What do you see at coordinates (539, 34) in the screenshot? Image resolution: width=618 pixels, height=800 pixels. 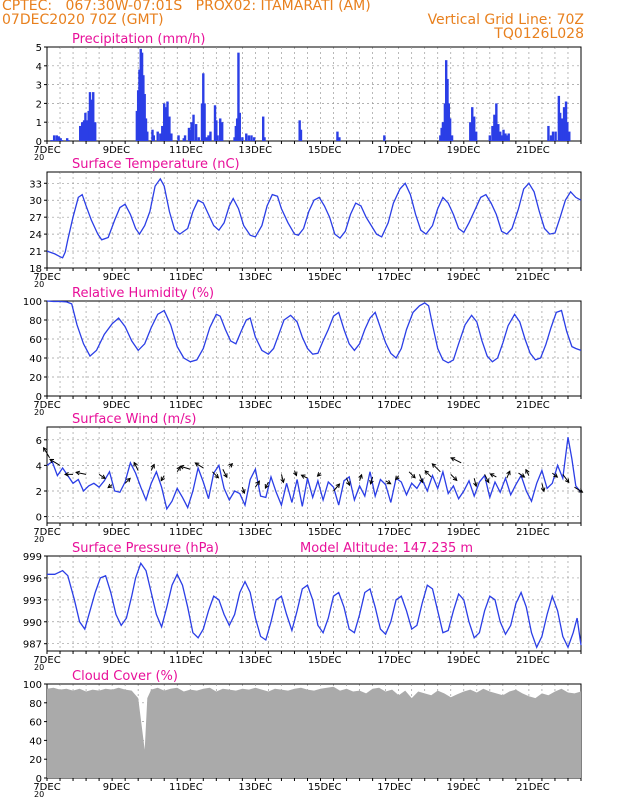 I see `header-model-id: TQ0126L028` at bounding box center [539, 34].